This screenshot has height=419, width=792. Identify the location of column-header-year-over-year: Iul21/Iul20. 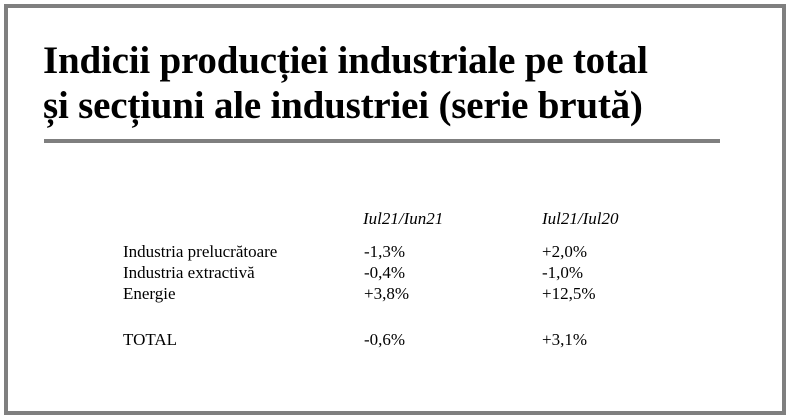
(580, 218).